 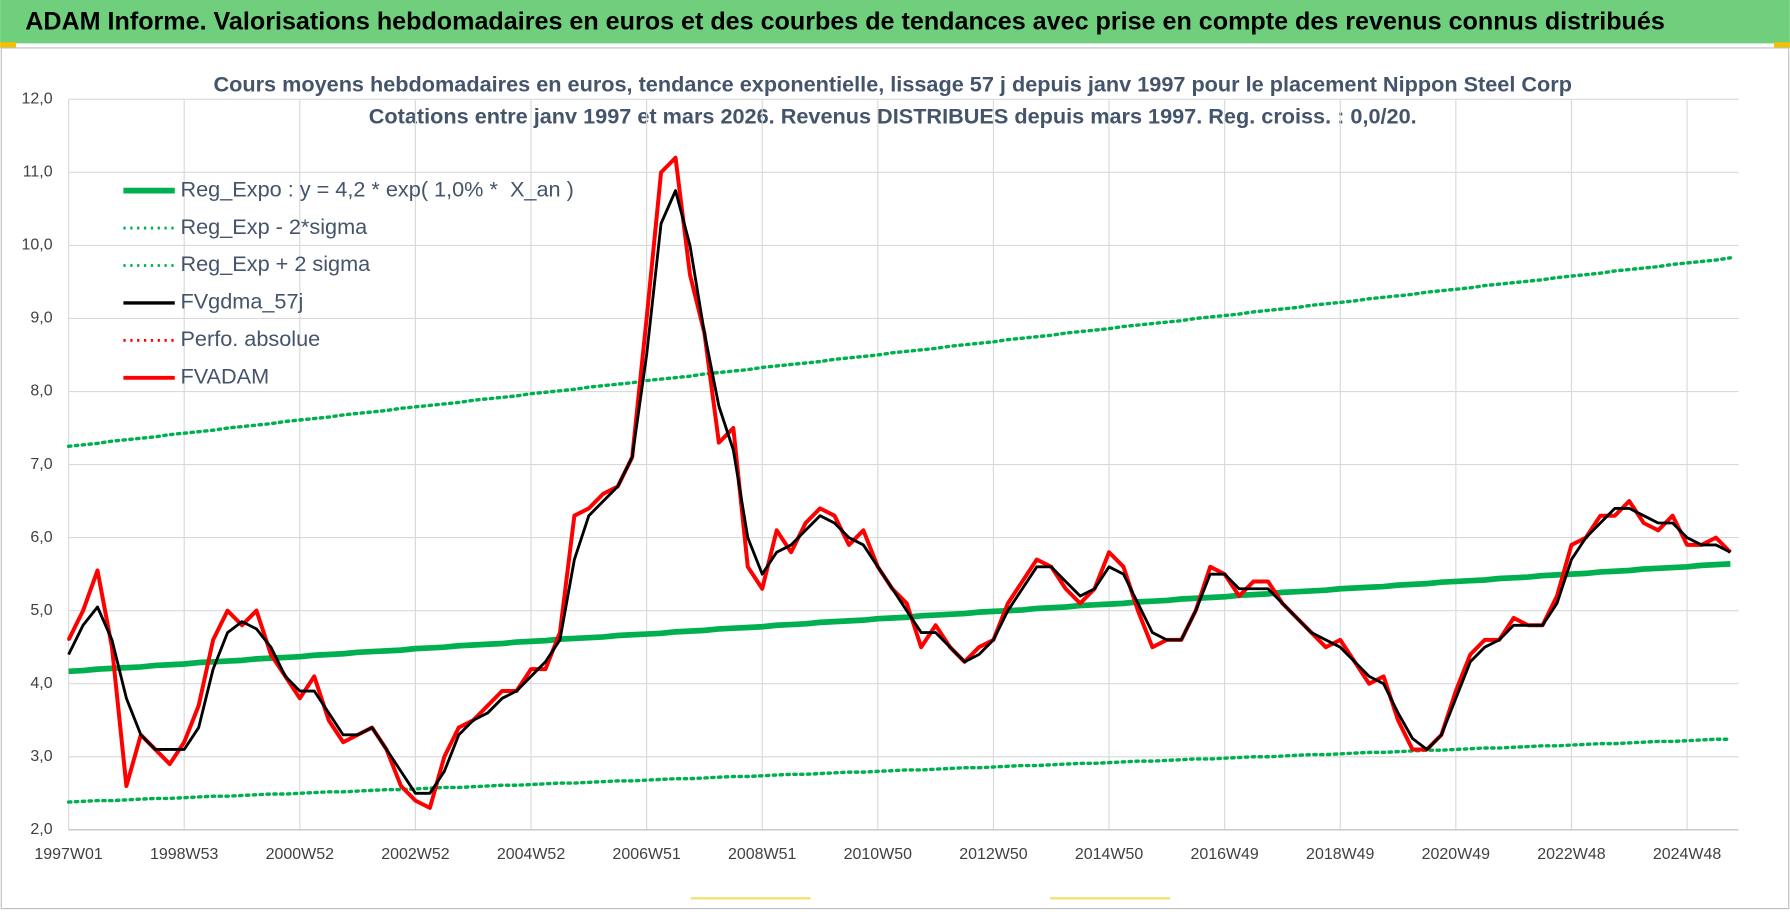 I want to click on x-tick-label: 2012W50, so click(x=993, y=854).